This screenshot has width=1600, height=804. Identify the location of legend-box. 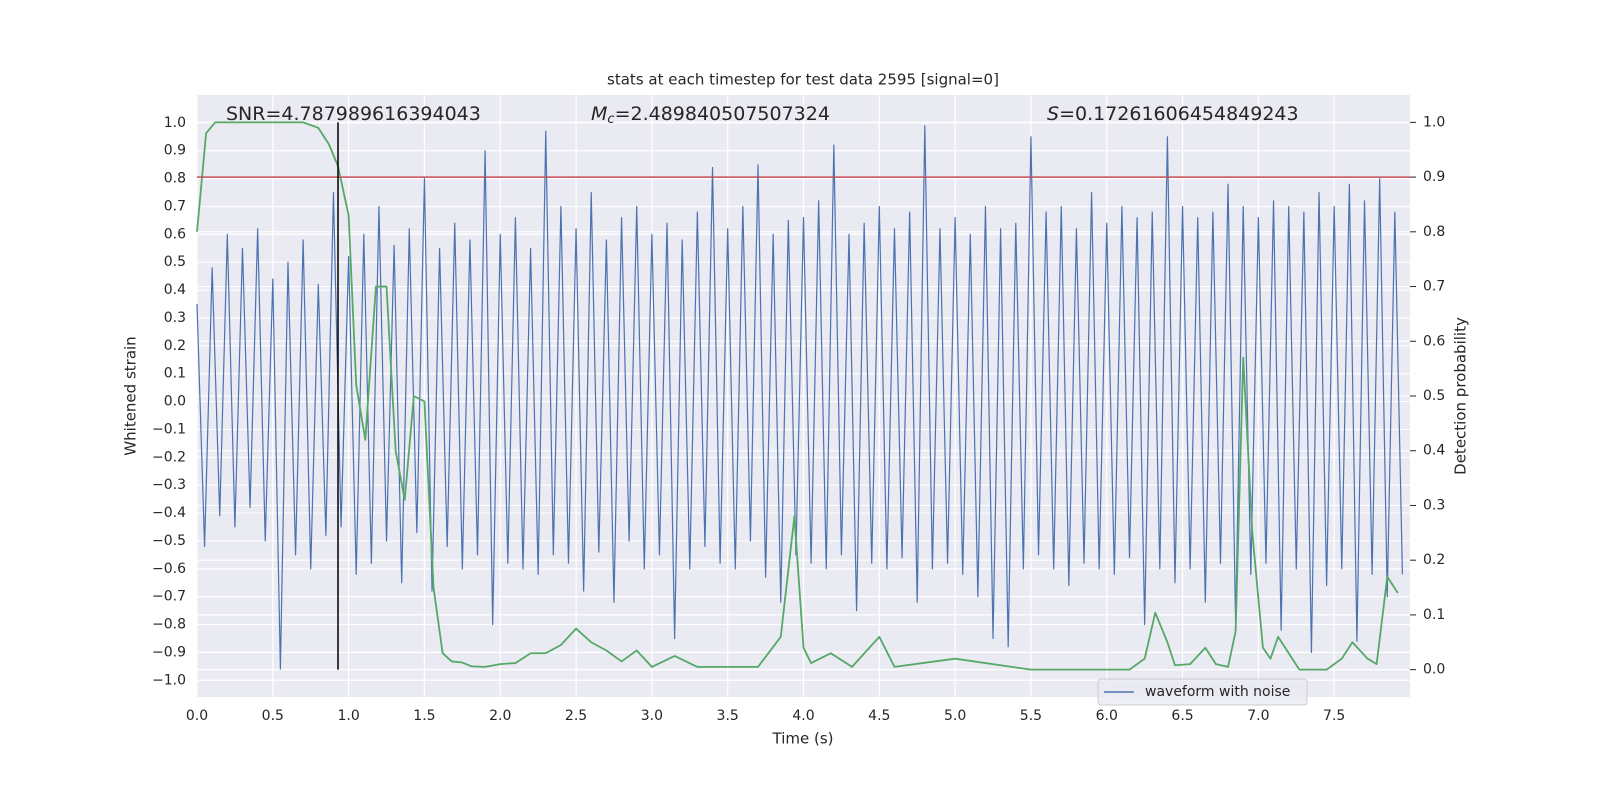
(1202, 692).